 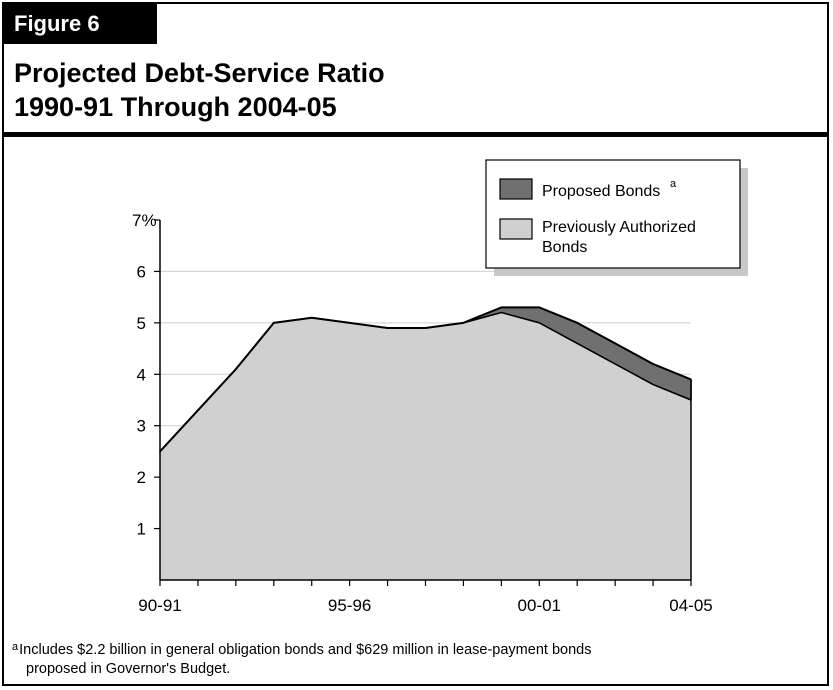 I want to click on y-tick-label: 7%, so click(x=144, y=220).